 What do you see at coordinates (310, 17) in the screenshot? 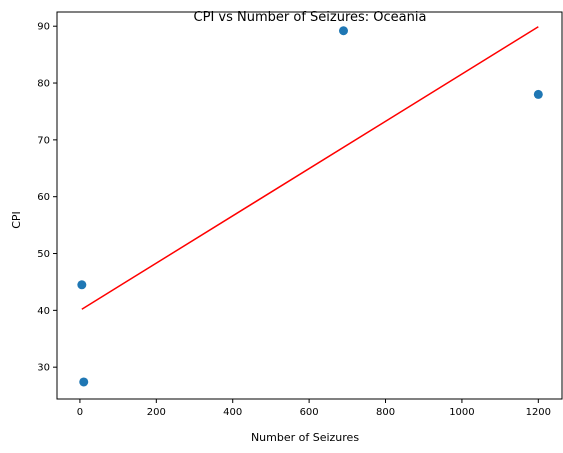
I see `chart-title: CPI vs Number of Seizures: Oceania` at bounding box center [310, 17].